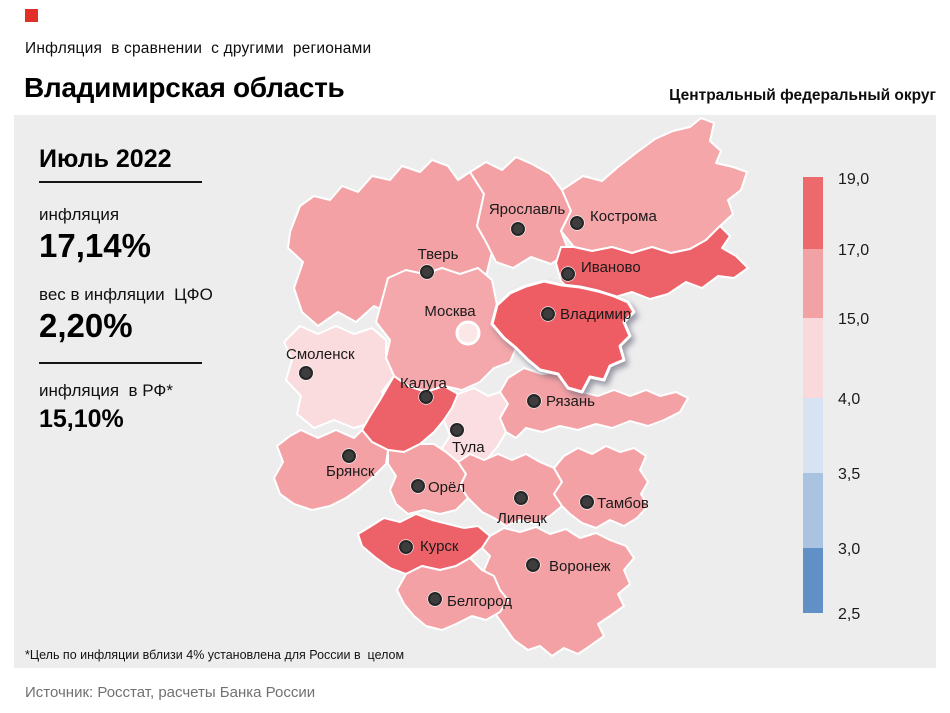 The width and height of the screenshot is (950, 713). I want to click on city-label-vladimir: Владимир, so click(595, 314).